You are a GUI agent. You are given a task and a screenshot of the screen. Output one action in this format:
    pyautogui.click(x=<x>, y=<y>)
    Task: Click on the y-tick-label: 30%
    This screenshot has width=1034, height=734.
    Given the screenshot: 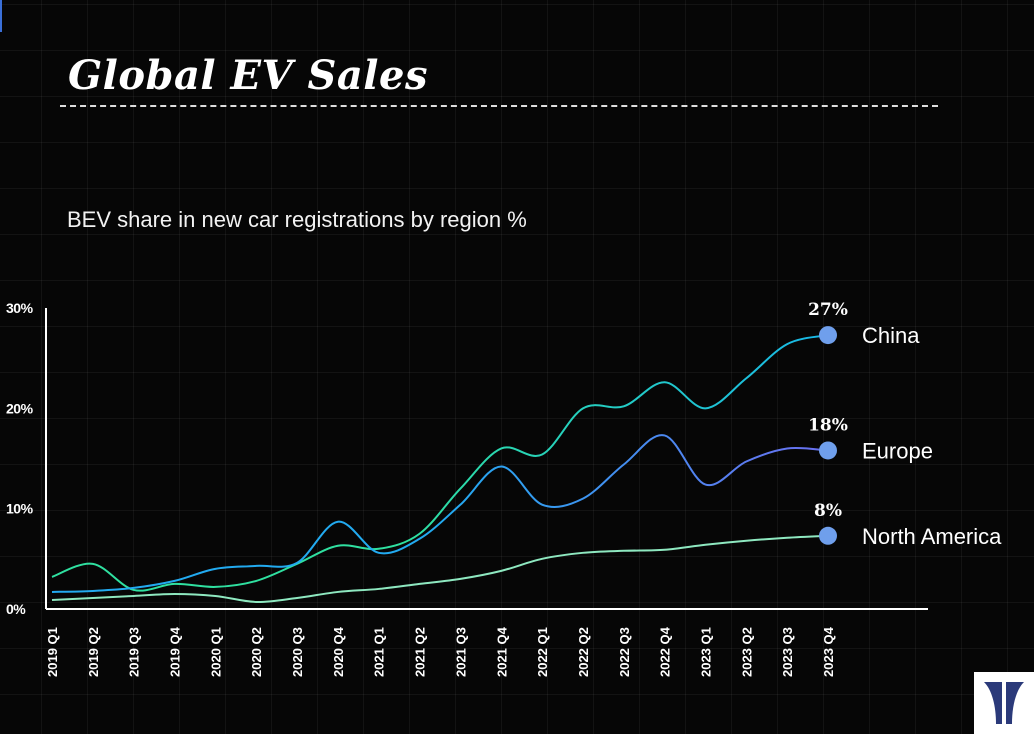 What is the action you would take?
    pyautogui.click(x=20, y=308)
    